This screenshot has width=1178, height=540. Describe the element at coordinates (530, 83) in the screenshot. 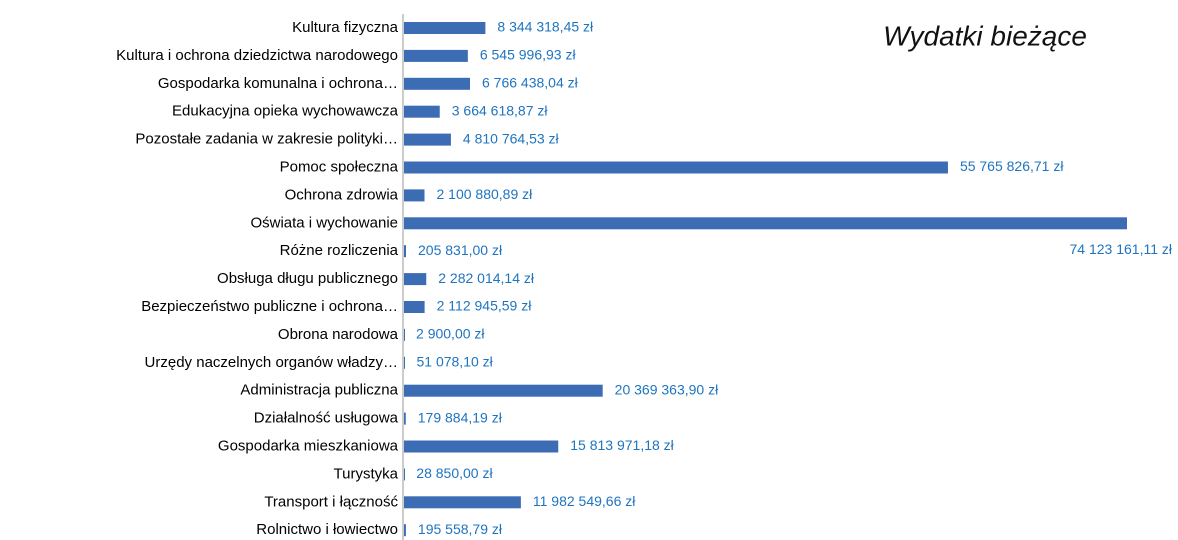

I see `value-label: 6 766 438,04 zł` at that location.